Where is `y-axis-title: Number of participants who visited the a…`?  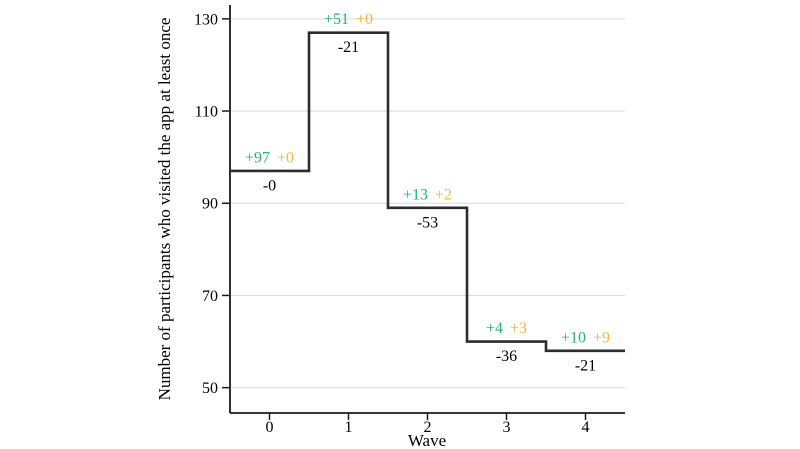 y-axis-title: Number of participants who visited the a… is located at coordinates (164, 209).